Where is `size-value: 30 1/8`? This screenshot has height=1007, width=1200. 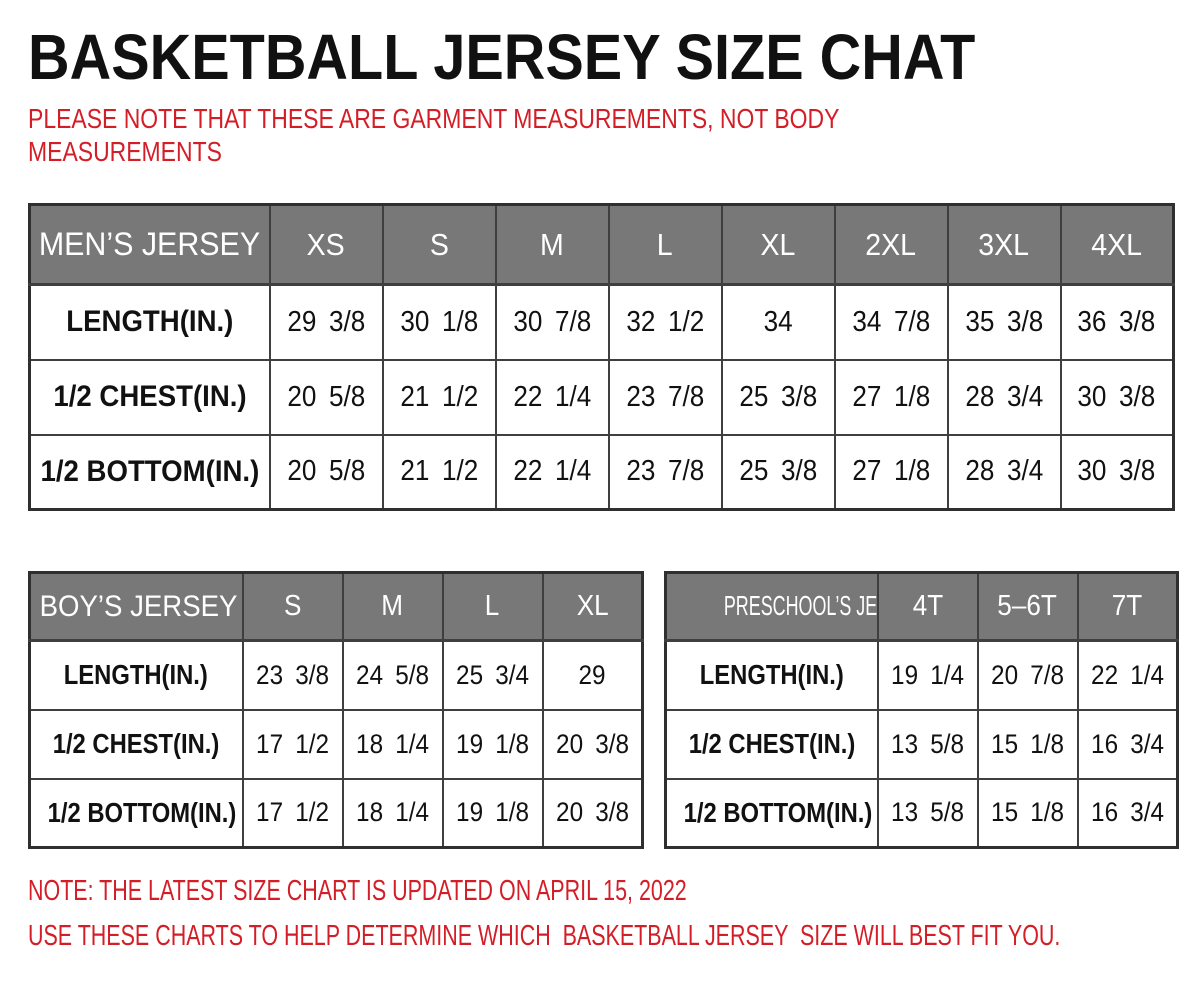 size-value: 30 1/8 is located at coordinates (439, 321).